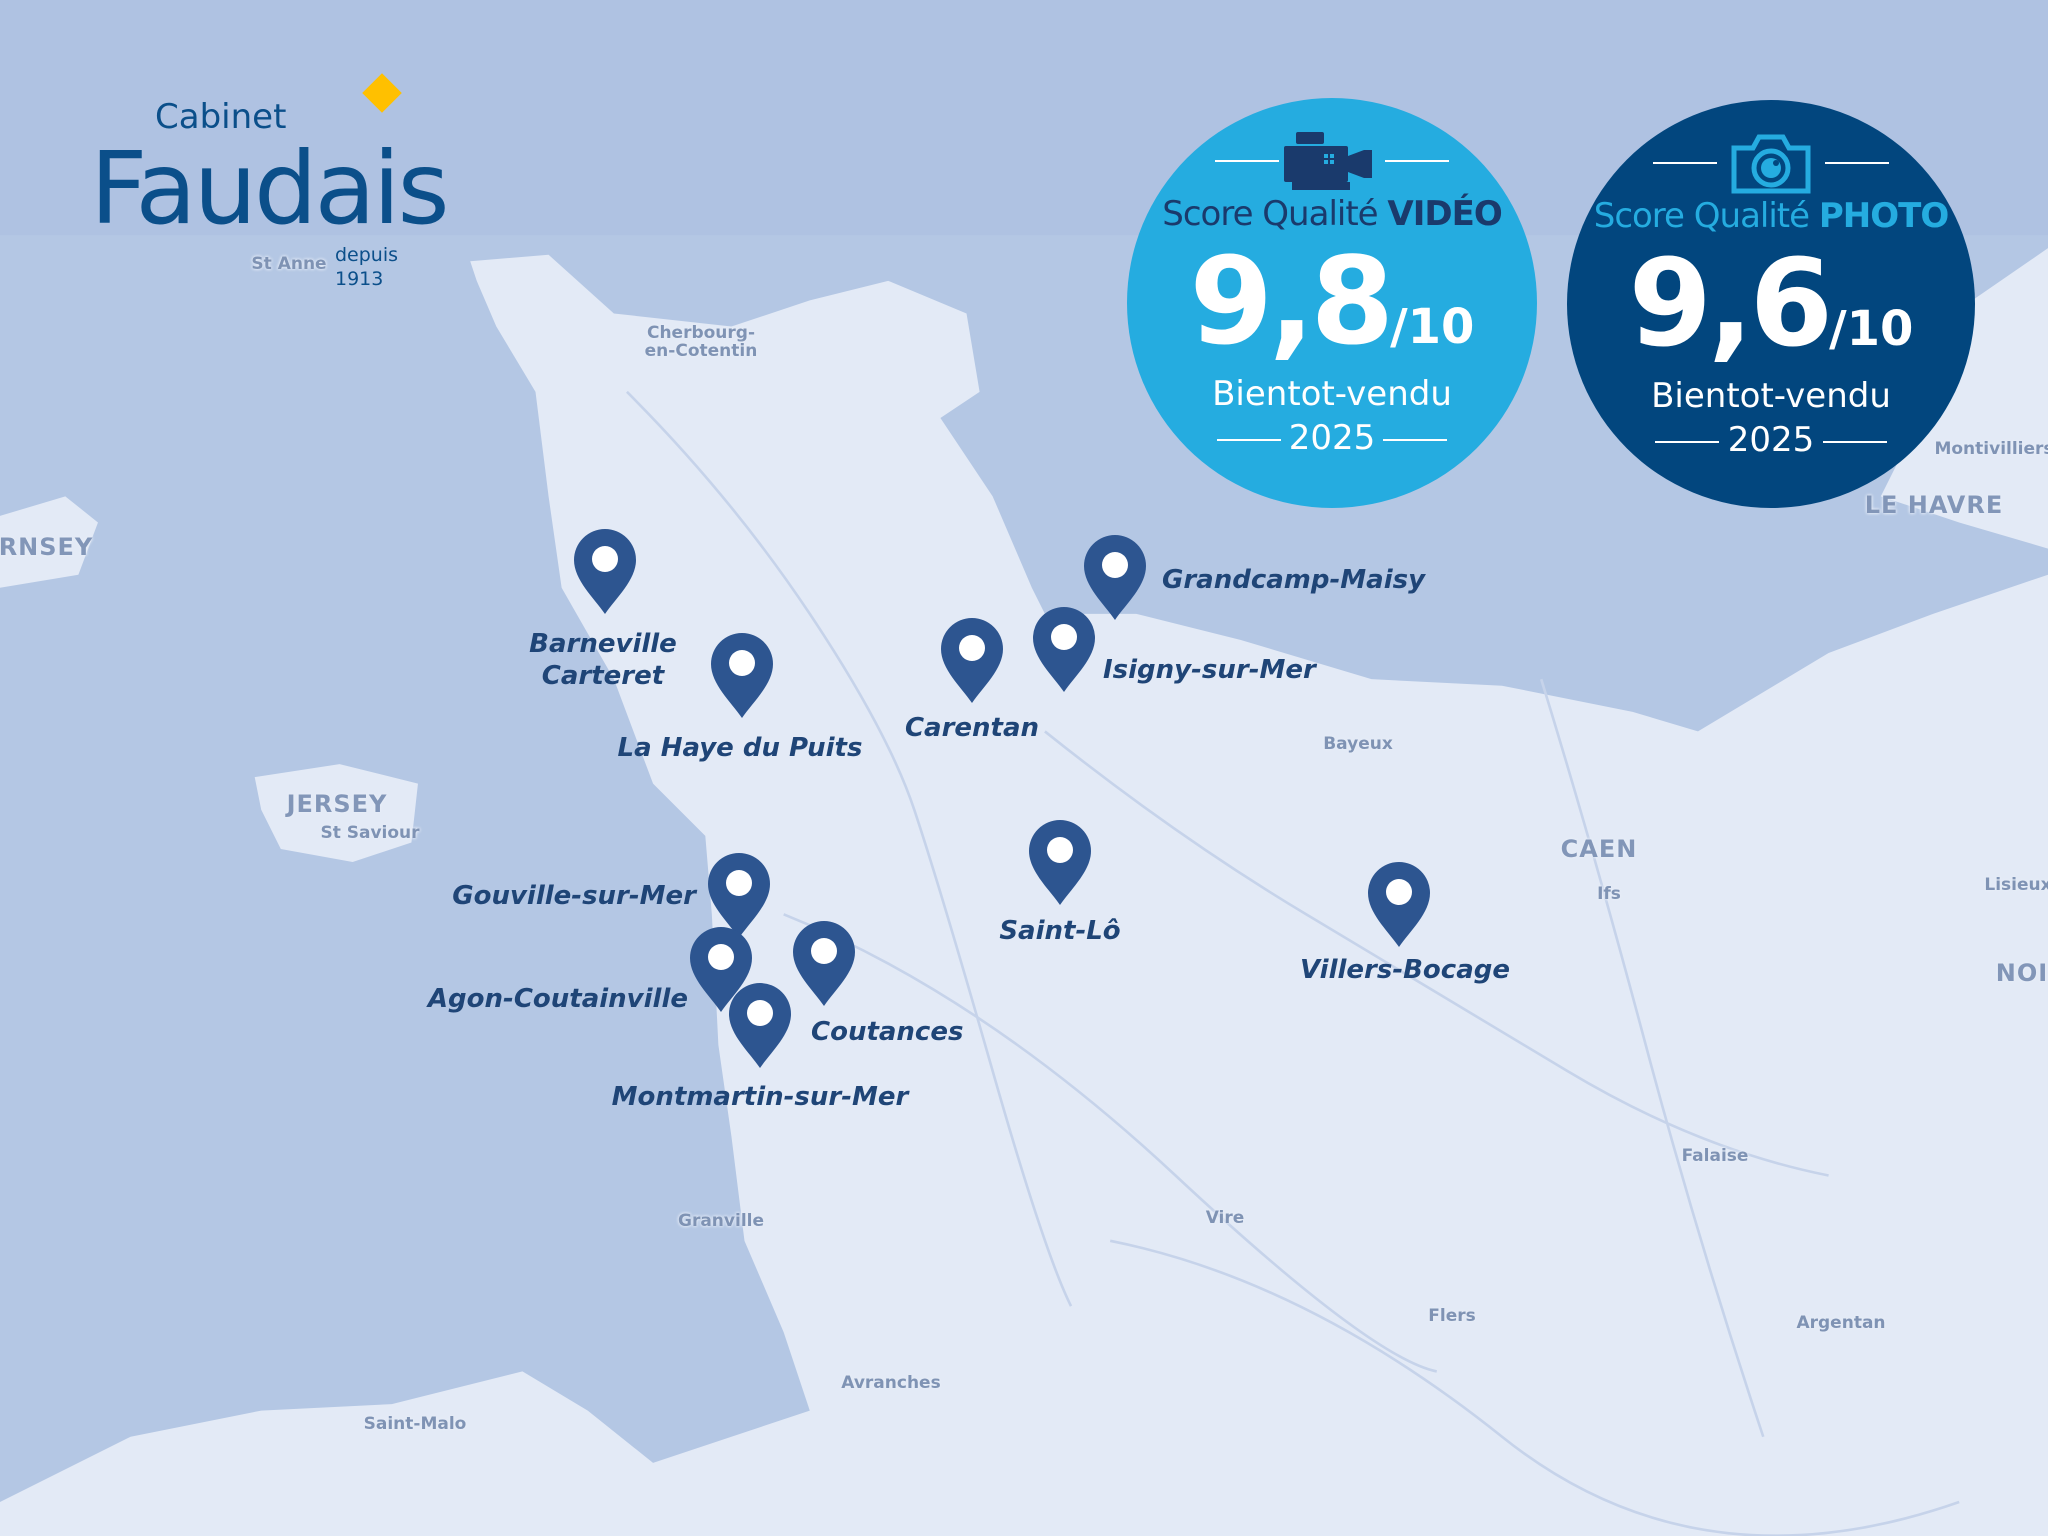 The width and height of the screenshot is (2048, 1536). What do you see at coordinates (382, 93) in the screenshot?
I see `logo-diamond-icon` at bounding box center [382, 93].